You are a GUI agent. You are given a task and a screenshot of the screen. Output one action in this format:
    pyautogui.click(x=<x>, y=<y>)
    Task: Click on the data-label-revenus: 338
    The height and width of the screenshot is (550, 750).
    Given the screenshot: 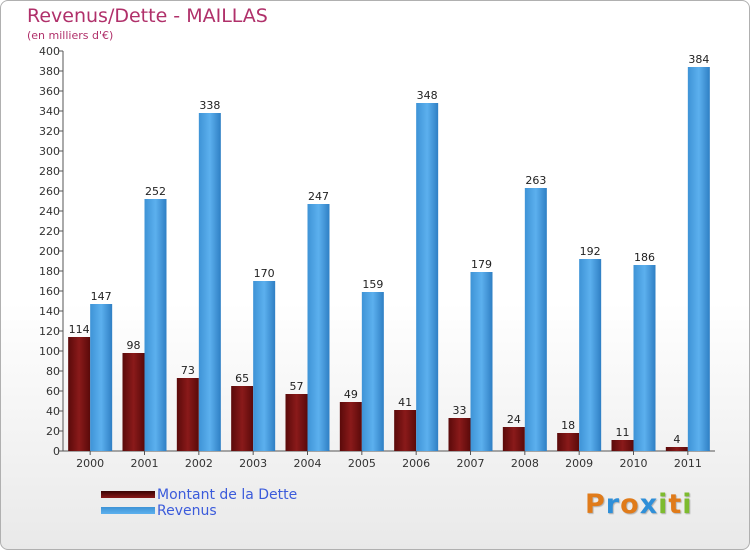 What is the action you would take?
    pyautogui.click(x=209, y=105)
    